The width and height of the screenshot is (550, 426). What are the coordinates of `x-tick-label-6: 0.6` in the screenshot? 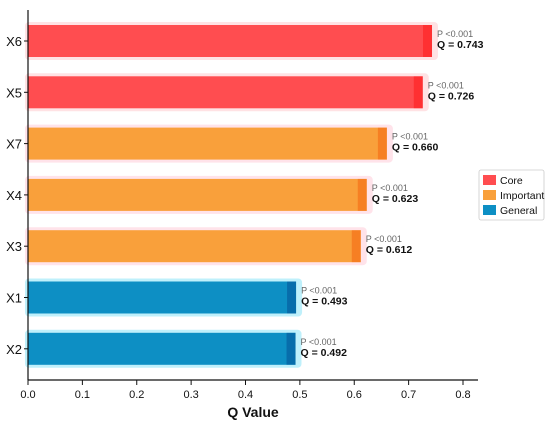 It's located at (354, 395).